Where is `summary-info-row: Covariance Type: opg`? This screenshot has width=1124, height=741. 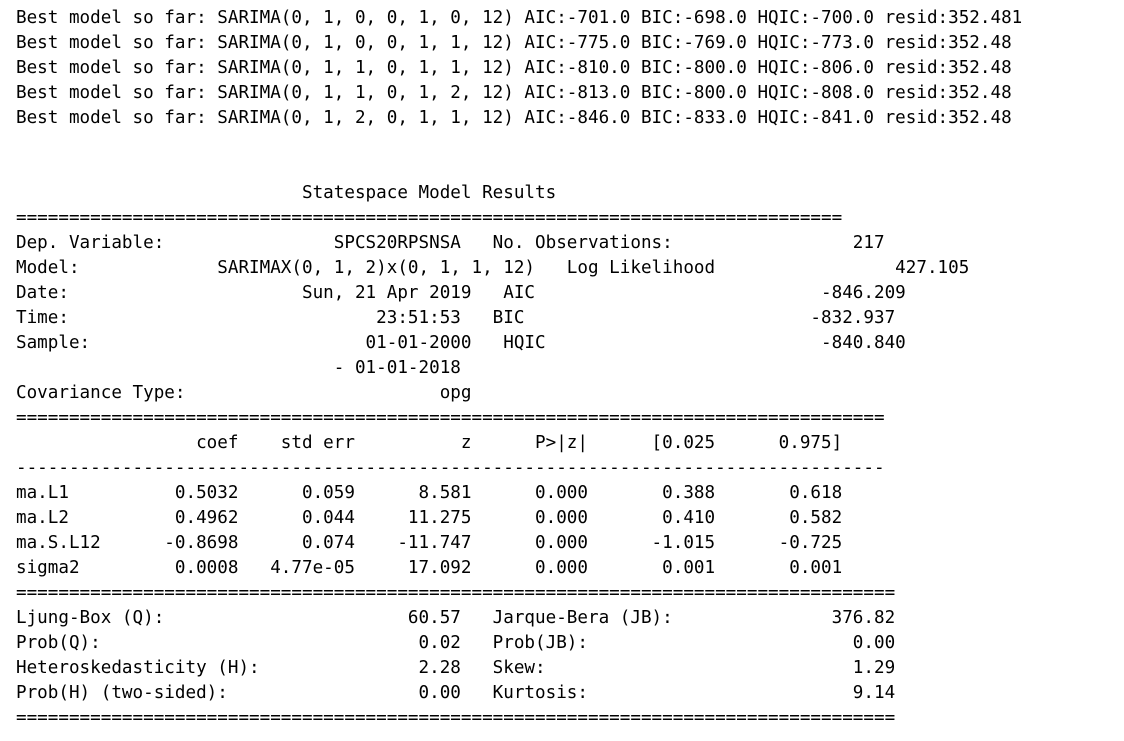
summary-info-row: Covariance Type: opg is located at coordinates (461, 393).